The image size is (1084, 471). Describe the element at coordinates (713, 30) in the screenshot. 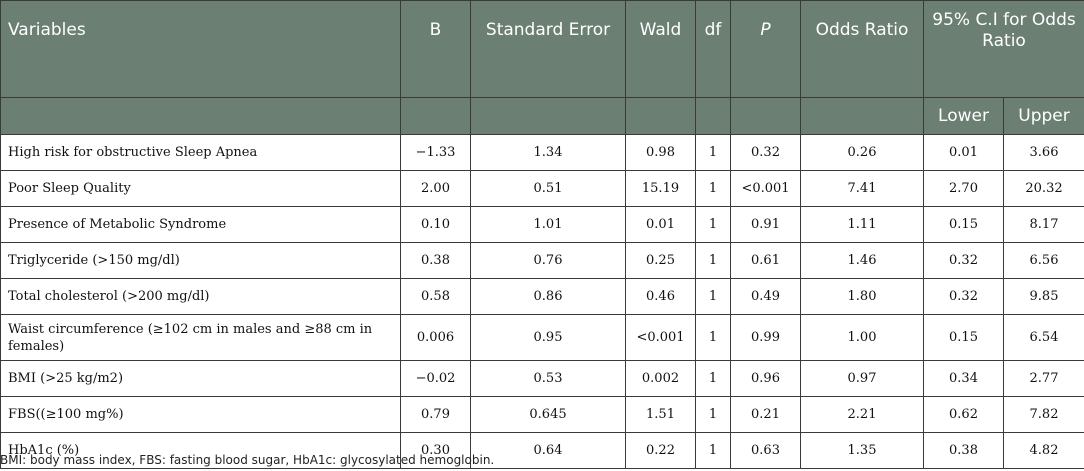

I see `header-df: df` at that location.